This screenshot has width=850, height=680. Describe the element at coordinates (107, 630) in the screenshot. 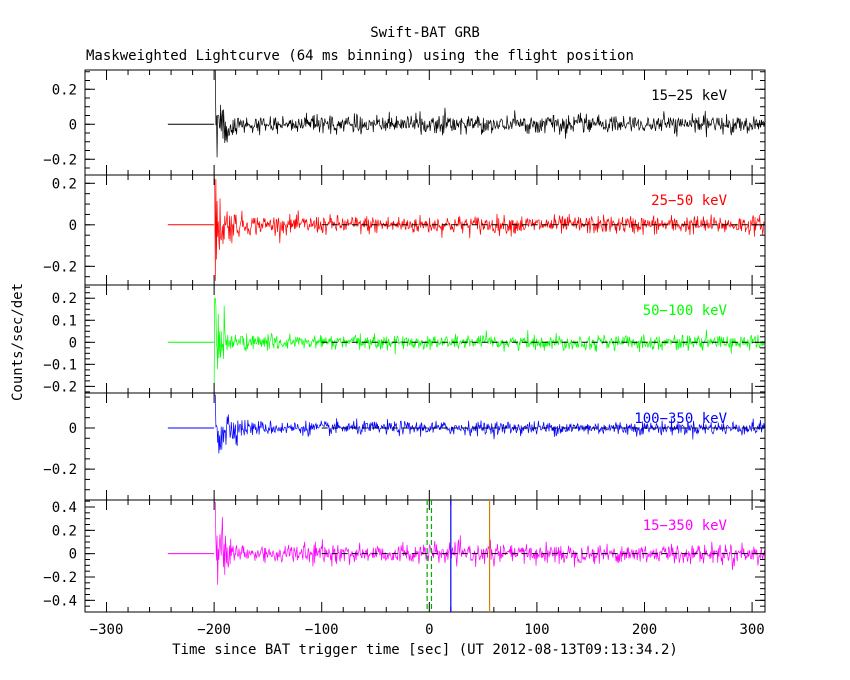

I see `x-tick-label: −300` at that location.